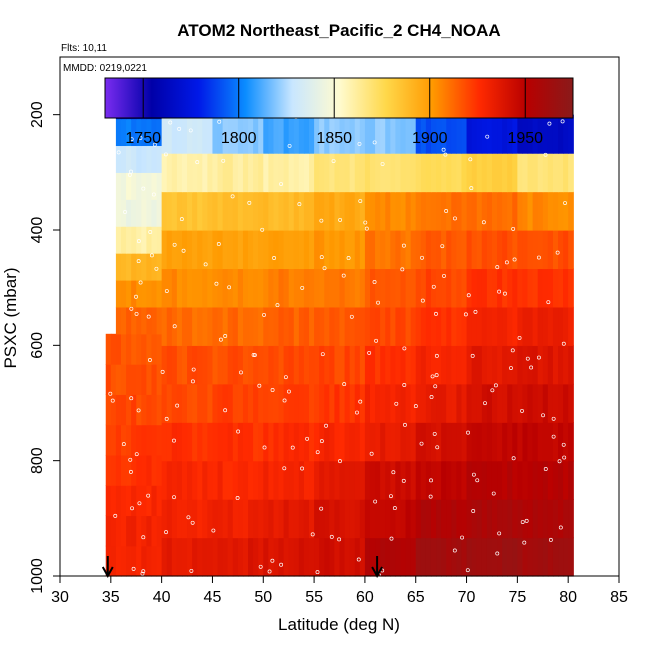 This screenshot has width=650, height=650. What do you see at coordinates (416, 597) in the screenshot?
I see `x-tick-label: 65` at bounding box center [416, 597].